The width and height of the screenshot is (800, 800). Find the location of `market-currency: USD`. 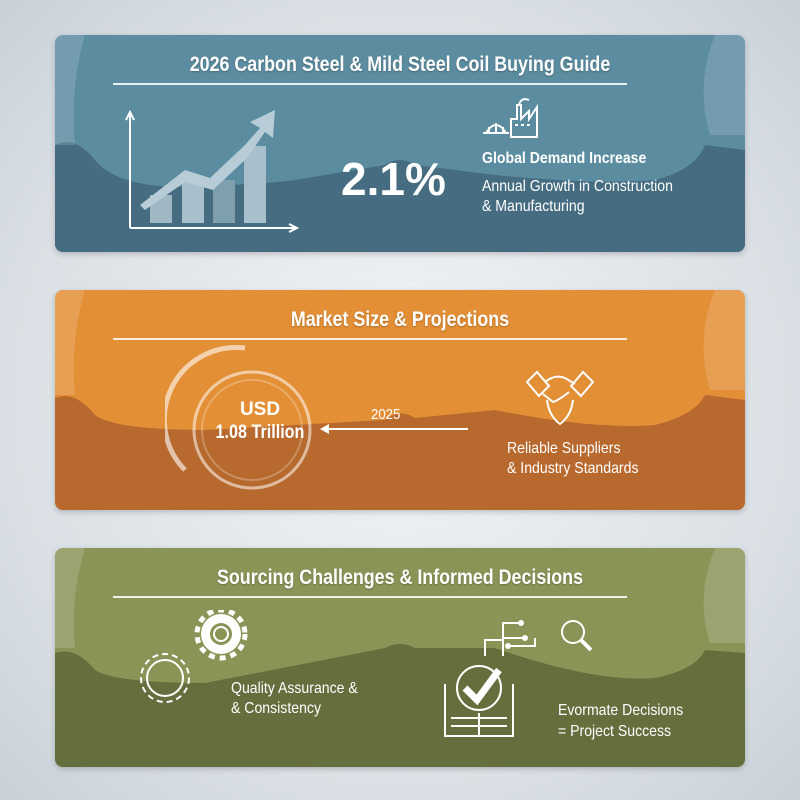

market-currency: USD is located at coordinates (260, 409).